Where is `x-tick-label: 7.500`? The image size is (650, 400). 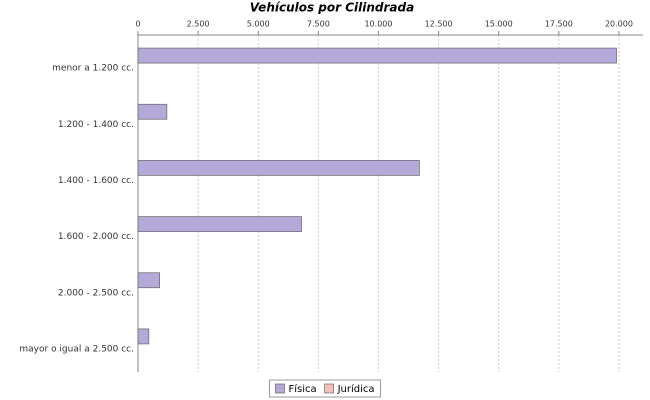
x-tick-label: 7.500 is located at coordinates (318, 24).